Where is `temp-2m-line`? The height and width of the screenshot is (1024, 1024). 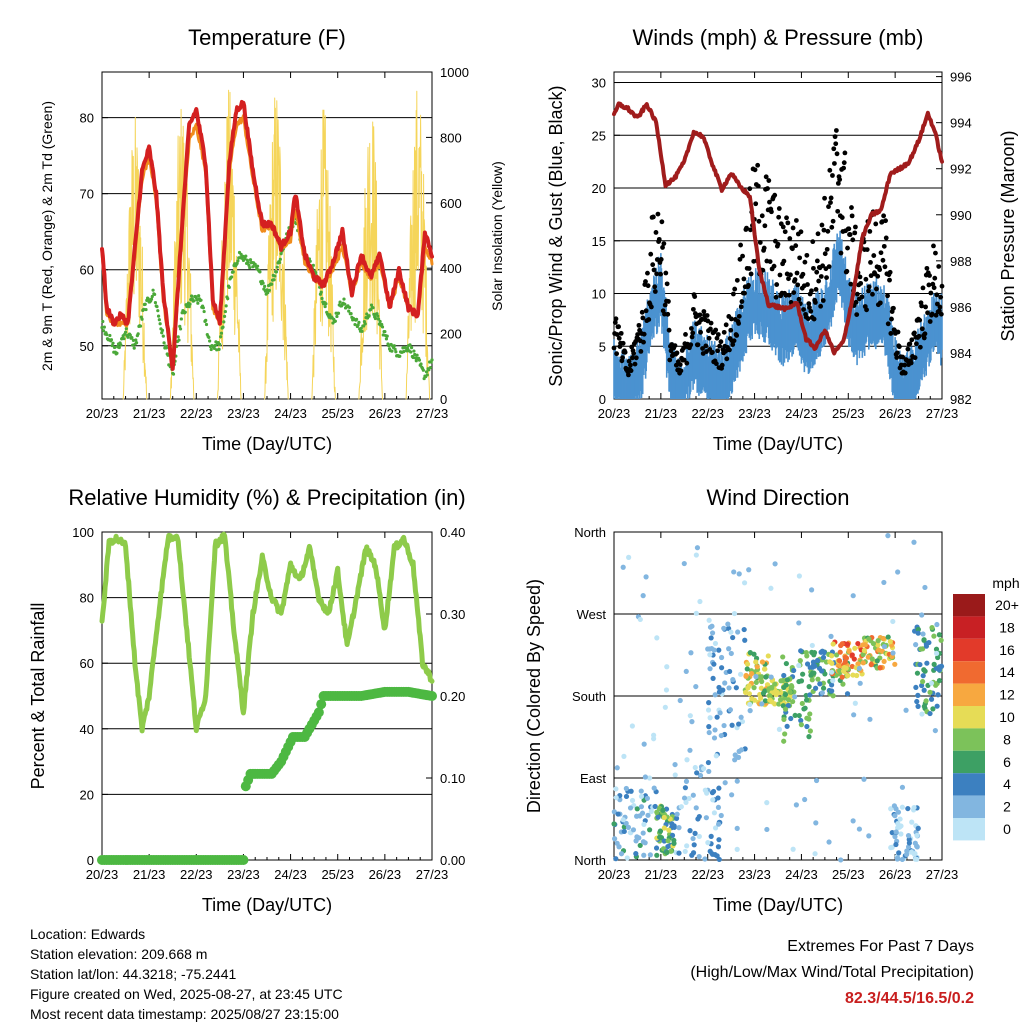 temp-2m-line is located at coordinates (267, 235).